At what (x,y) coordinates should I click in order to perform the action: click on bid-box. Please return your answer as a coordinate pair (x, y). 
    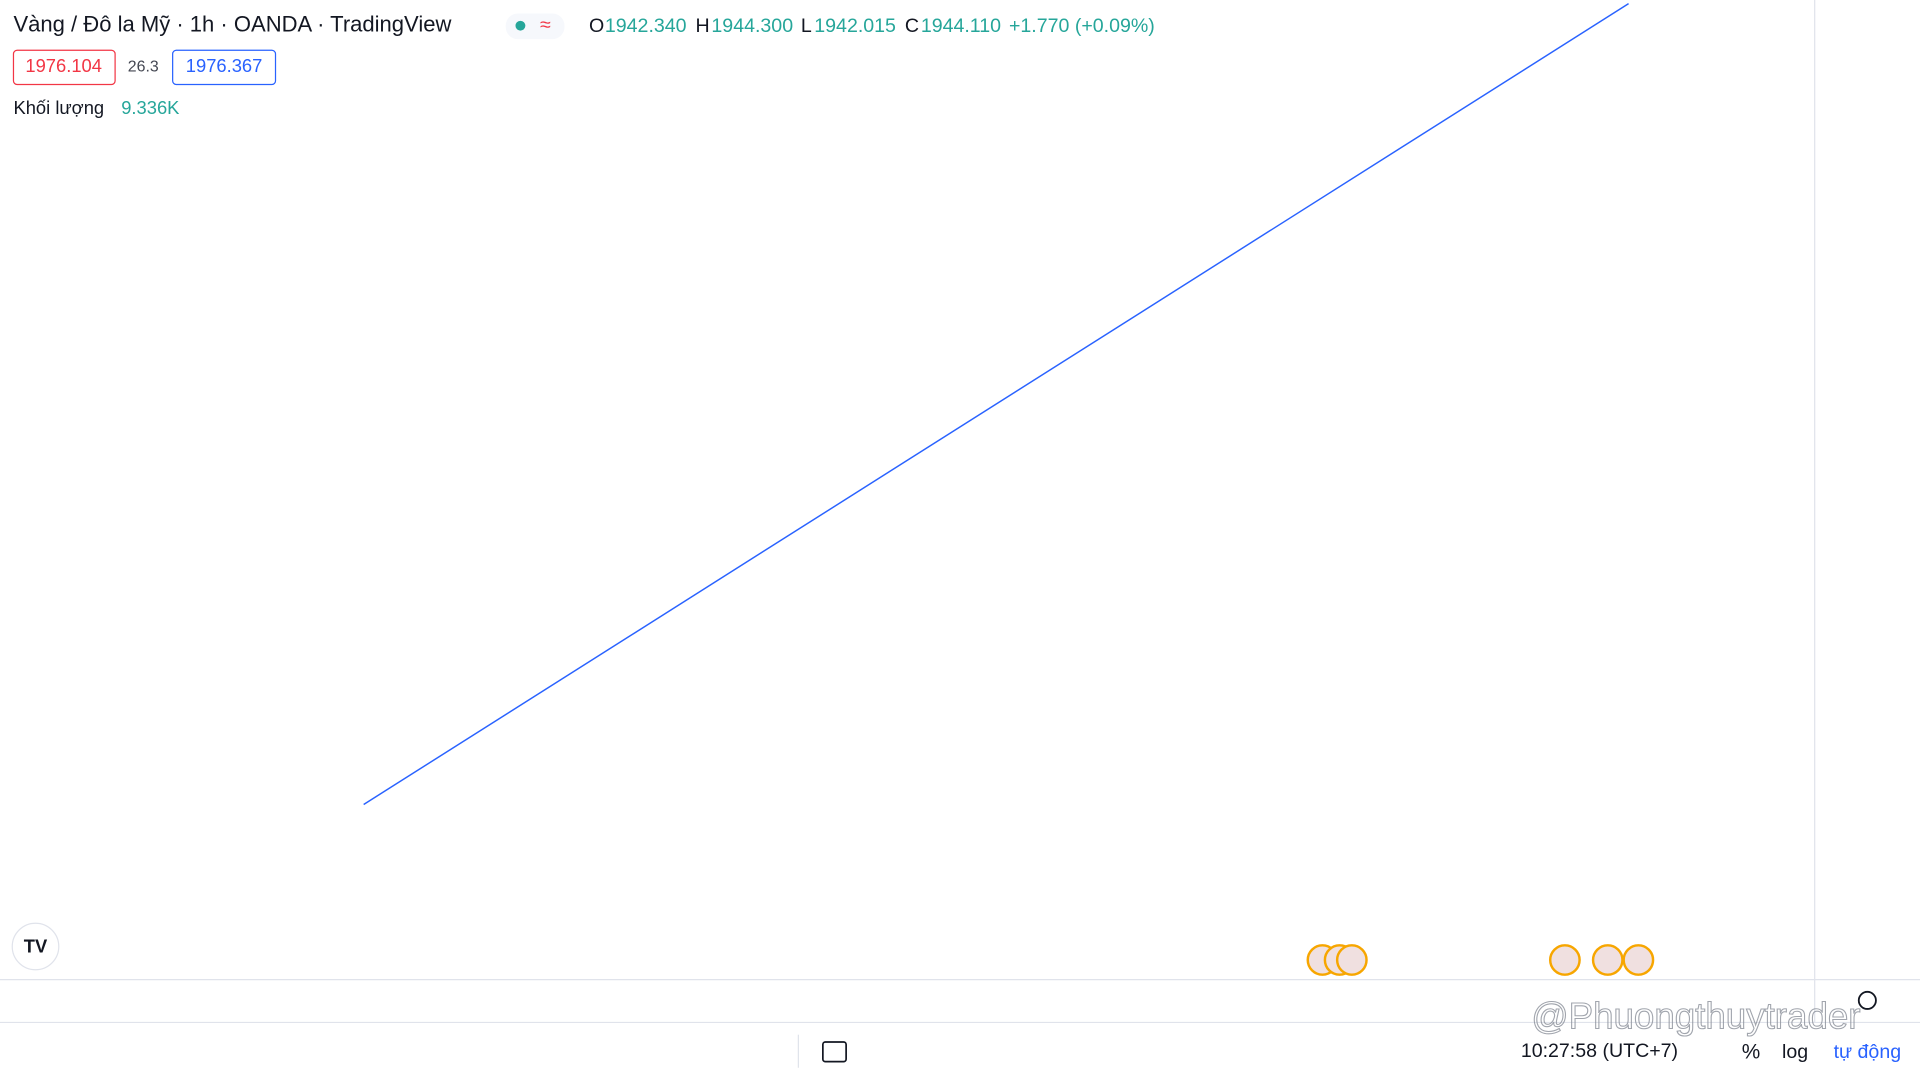
    Looking at the image, I should click on (64, 67).